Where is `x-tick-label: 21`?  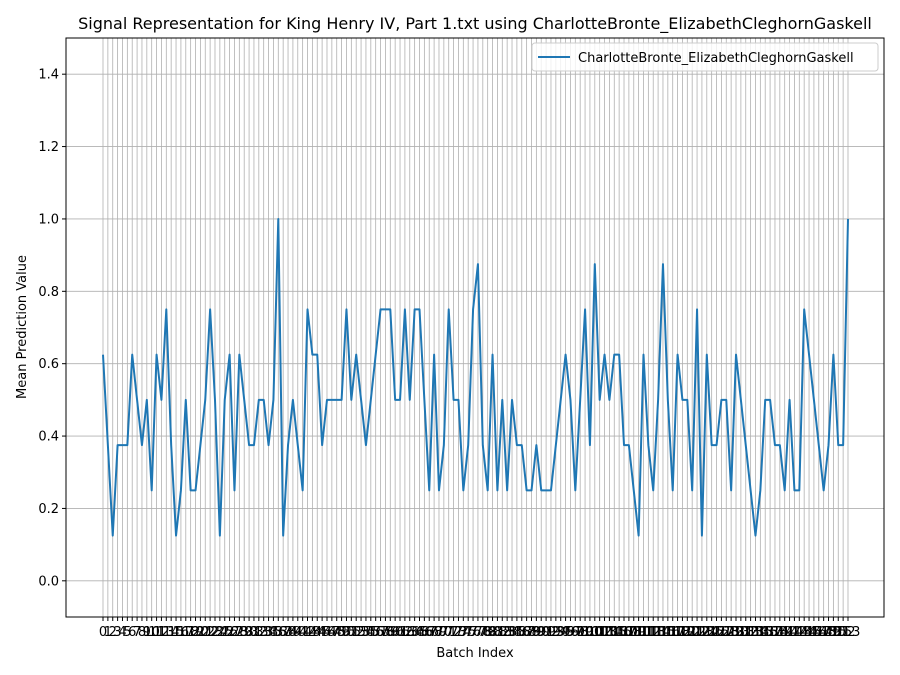
x-tick-label: 21 is located at coordinates (205, 632).